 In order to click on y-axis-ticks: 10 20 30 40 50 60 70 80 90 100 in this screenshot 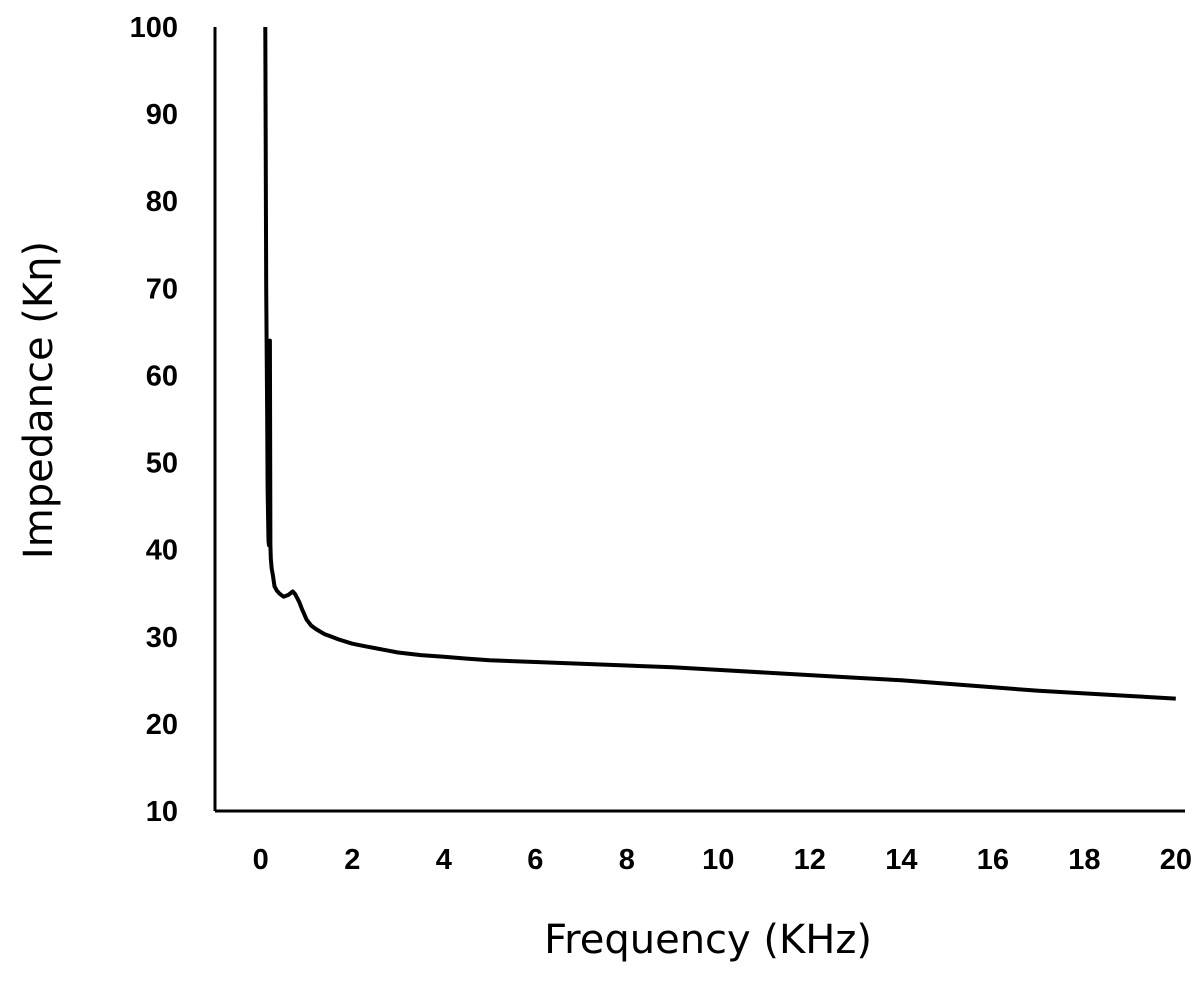, I will do `click(154, 420)`.